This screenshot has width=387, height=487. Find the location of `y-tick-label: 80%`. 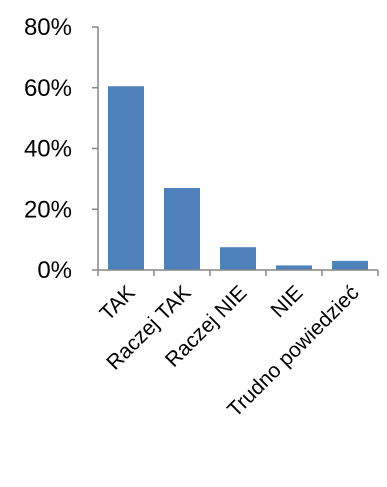

y-tick-label: 80% is located at coordinates (48, 27).